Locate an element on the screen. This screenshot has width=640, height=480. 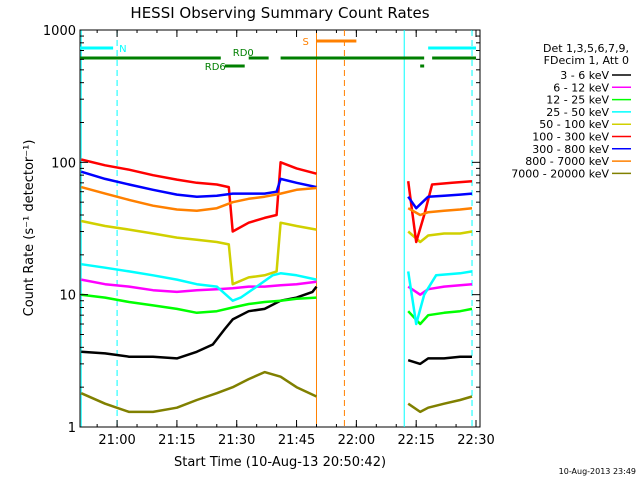
x-tick-label: 22:15 is located at coordinates (415, 440).